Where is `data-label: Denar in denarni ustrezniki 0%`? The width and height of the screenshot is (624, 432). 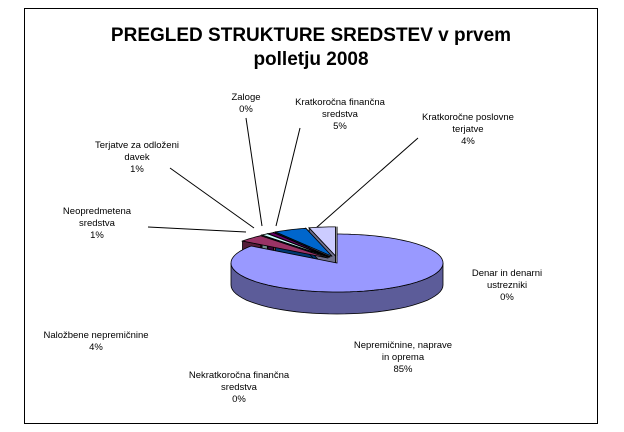 data-label: Denar in denarni ustrezniki 0% is located at coordinates (507, 286).